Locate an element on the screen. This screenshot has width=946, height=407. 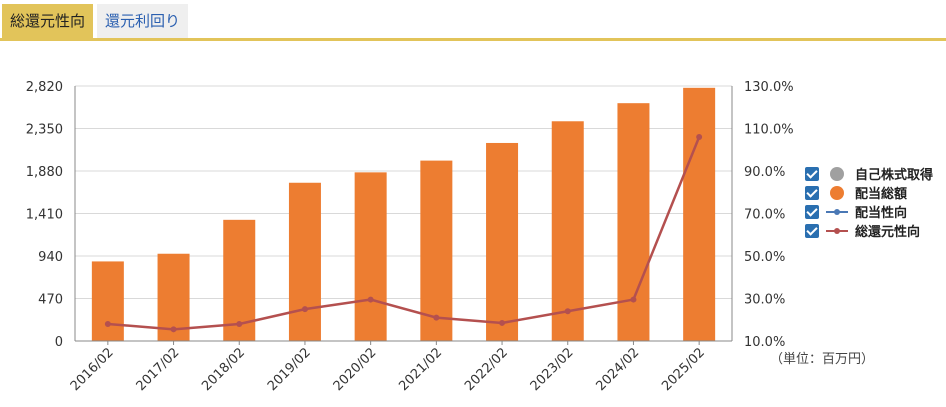
x-tick-label: 2024/02 is located at coordinates (617, 369).